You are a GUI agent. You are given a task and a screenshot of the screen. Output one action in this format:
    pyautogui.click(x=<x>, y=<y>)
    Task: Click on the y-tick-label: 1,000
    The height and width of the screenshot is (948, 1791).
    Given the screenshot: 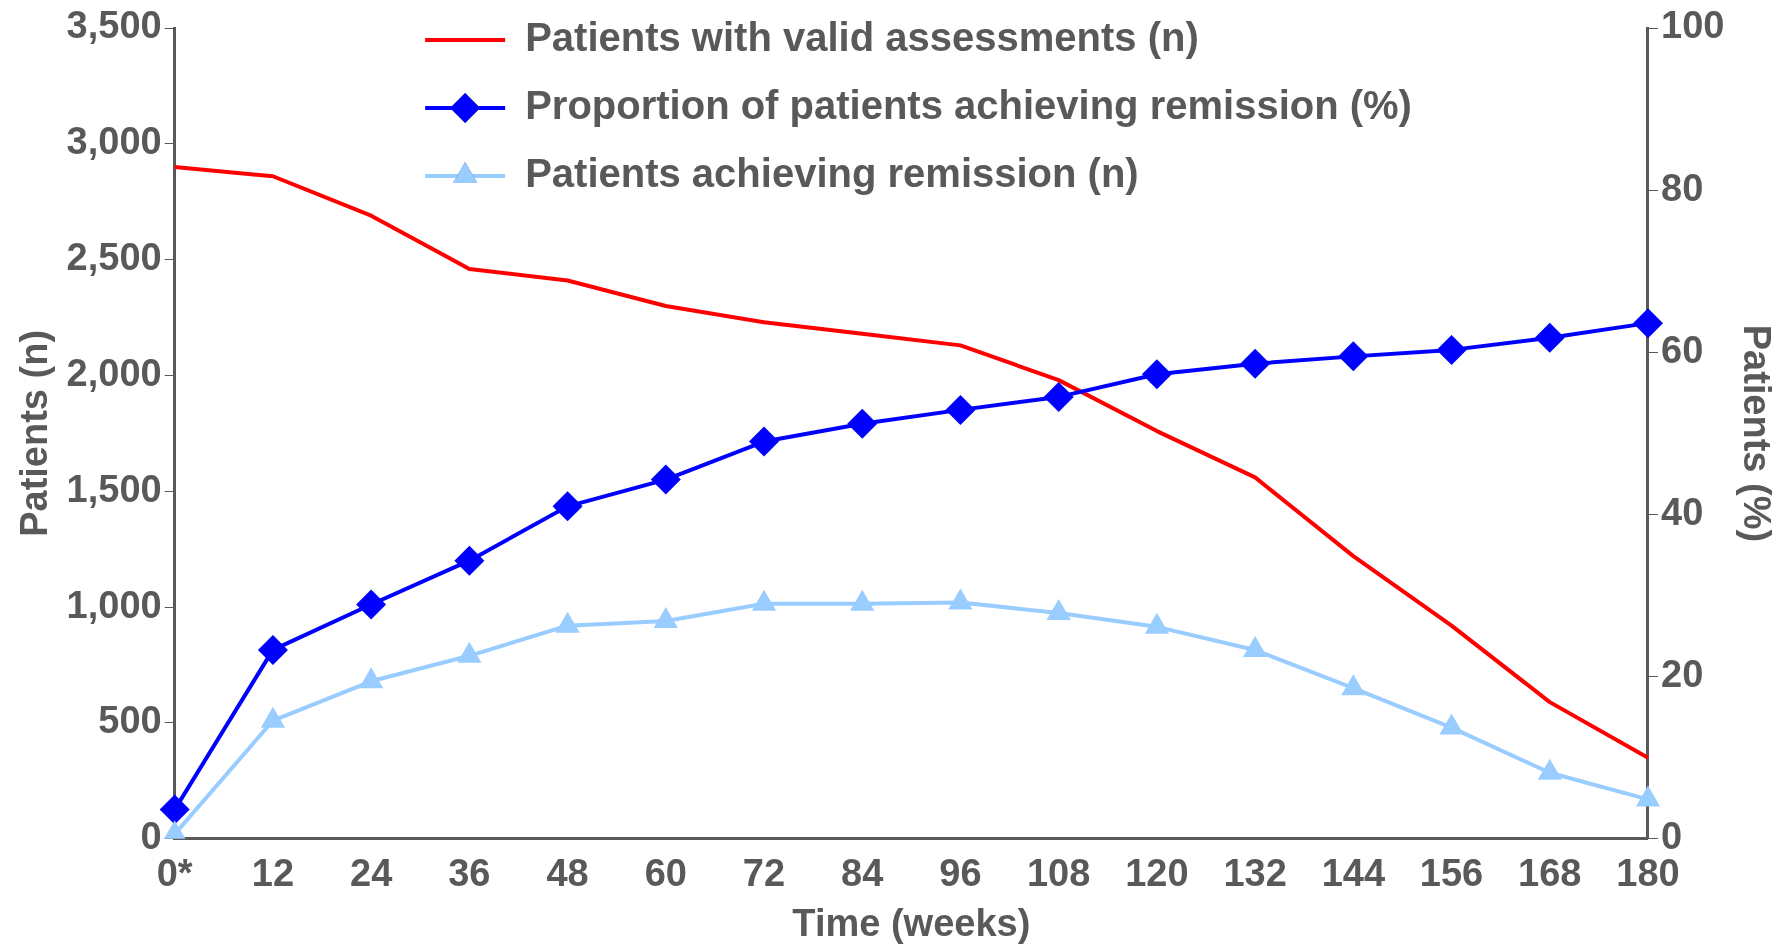 What is the action you would take?
    pyautogui.click(x=114, y=604)
    